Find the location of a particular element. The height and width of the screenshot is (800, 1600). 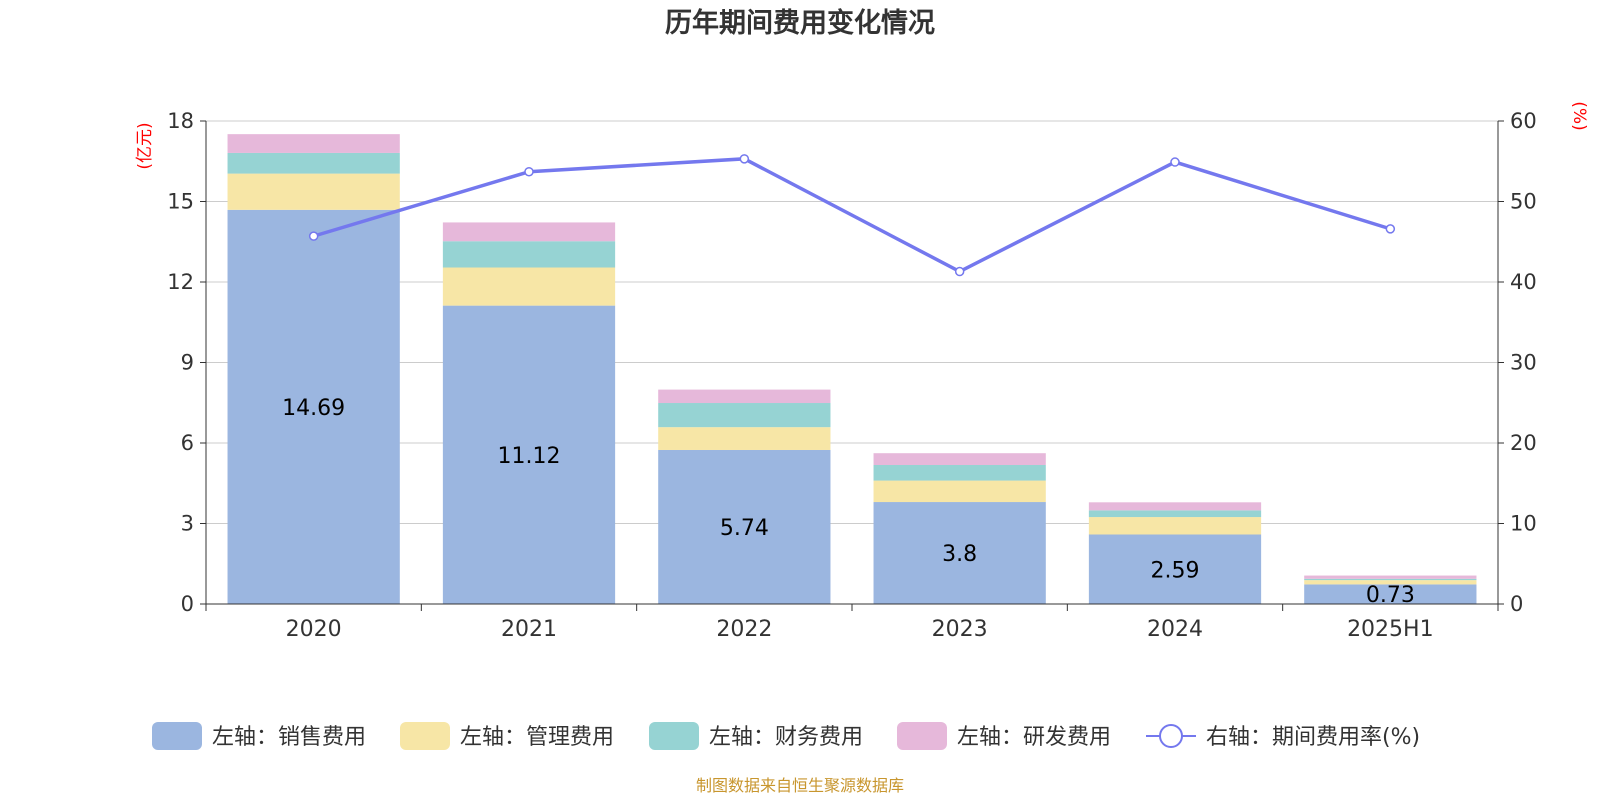

legend-label: 左轴：销售费用 is located at coordinates (289, 737).